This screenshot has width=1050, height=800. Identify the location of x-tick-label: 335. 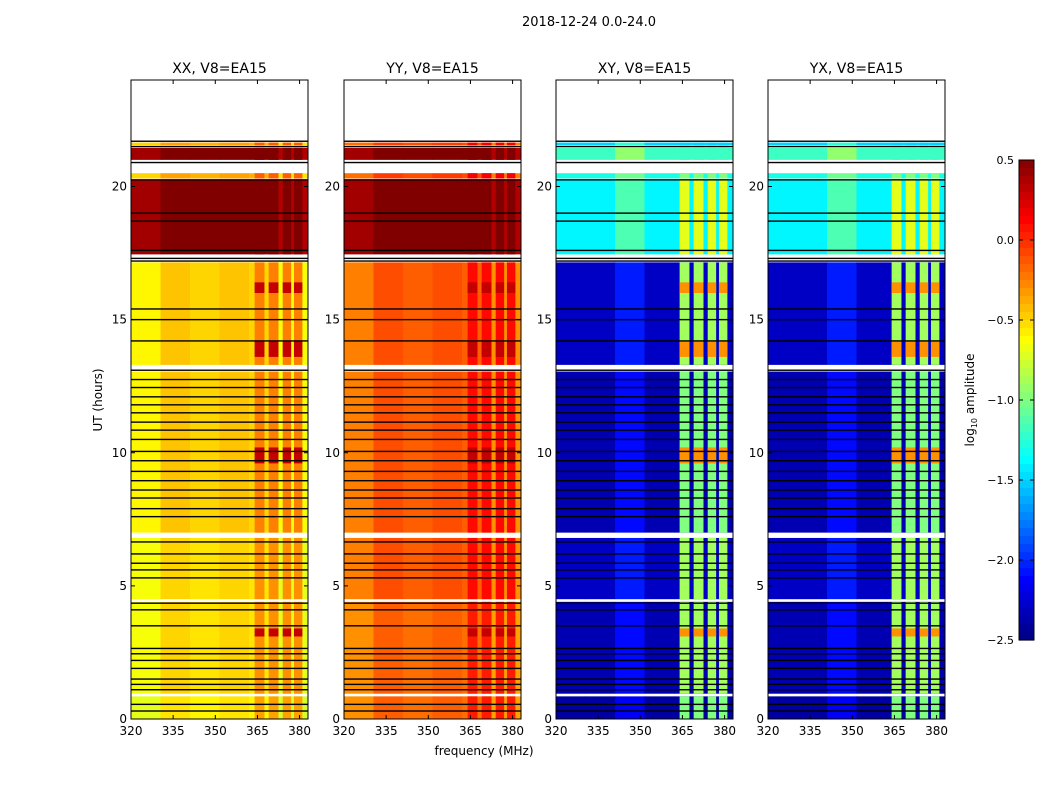
(173, 731).